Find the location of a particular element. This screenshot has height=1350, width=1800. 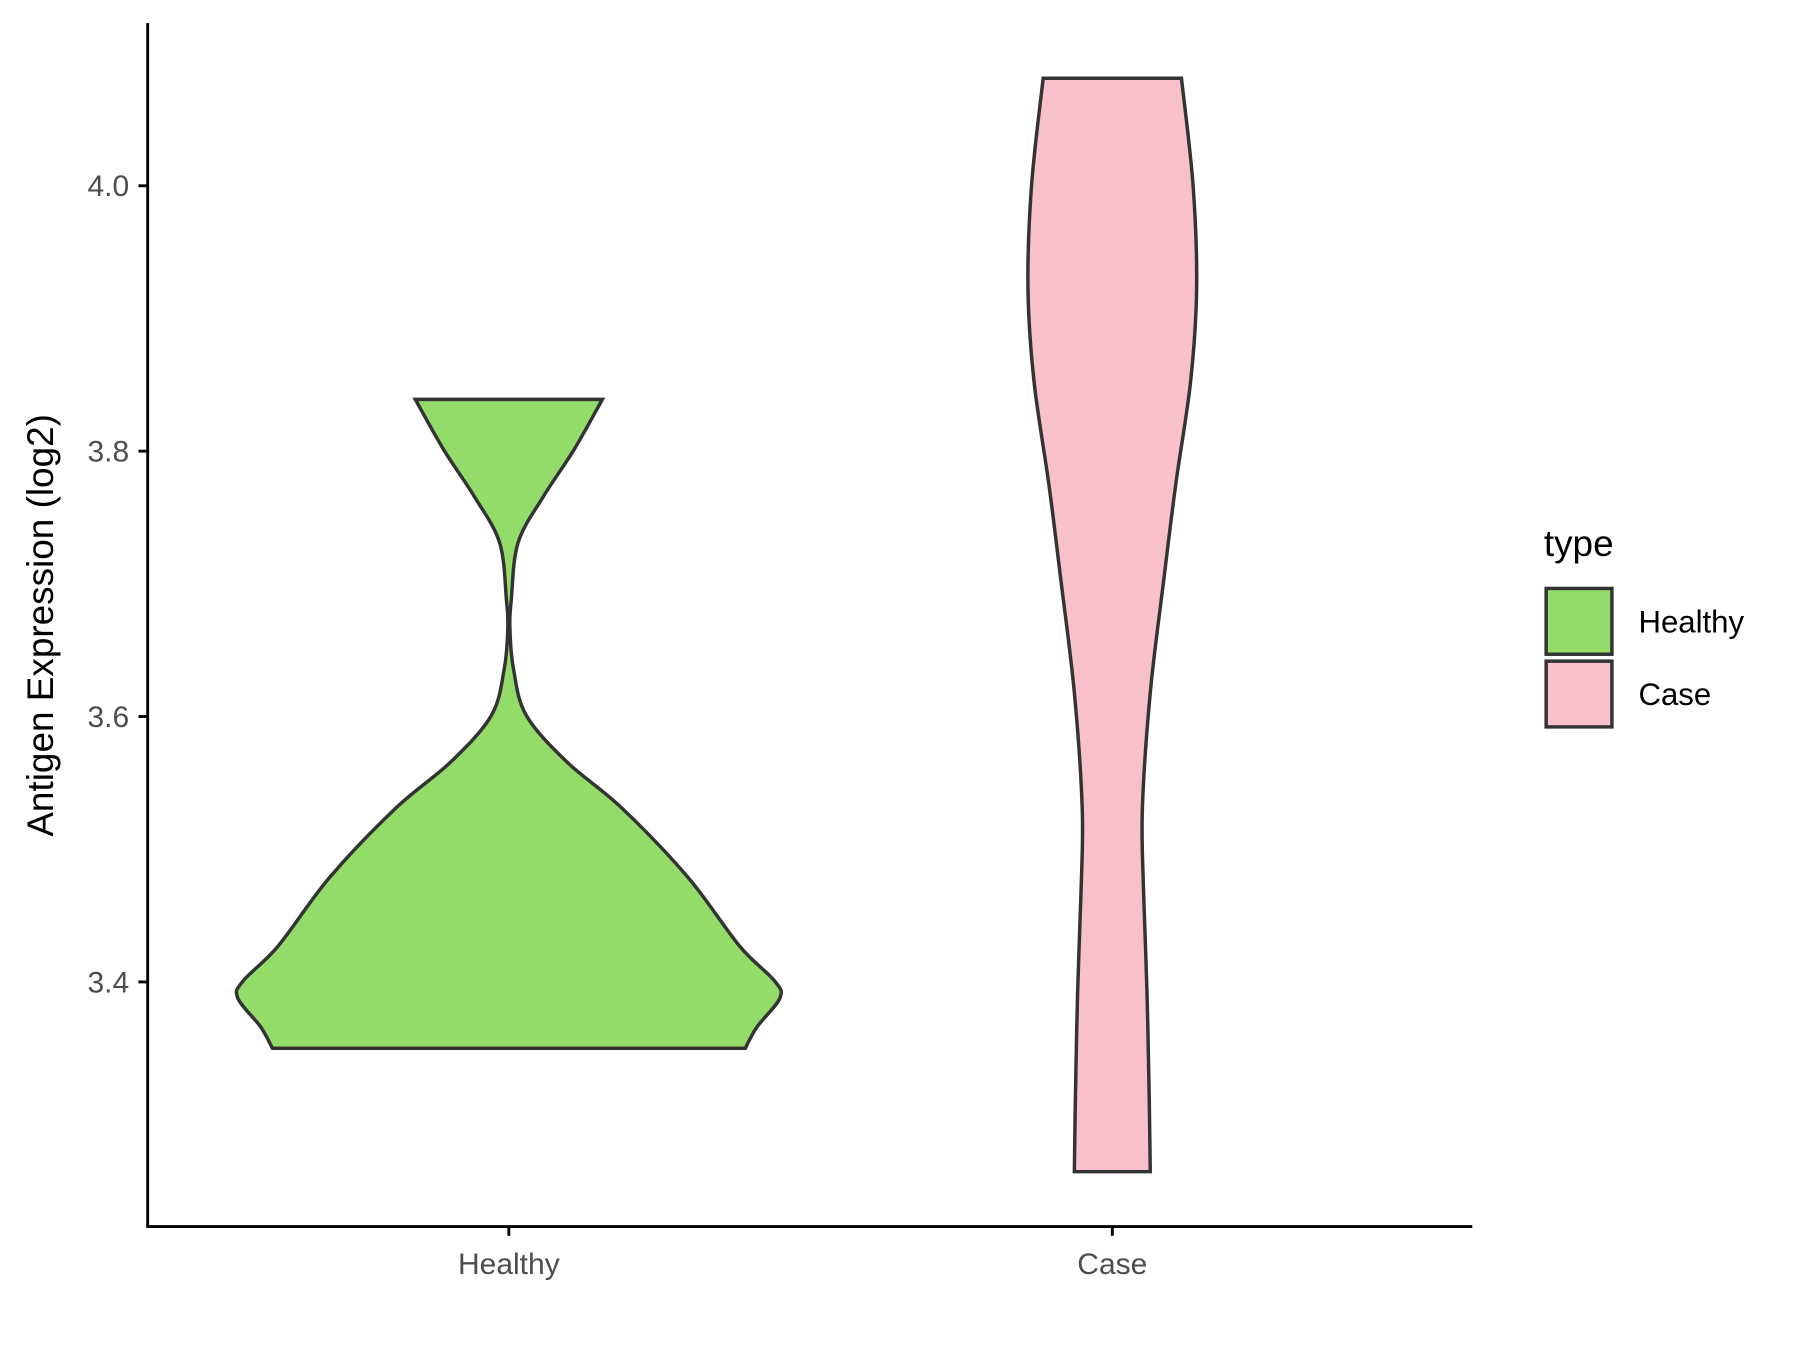

x-tick-label-healthy: Healthy is located at coordinates (509, 1264).